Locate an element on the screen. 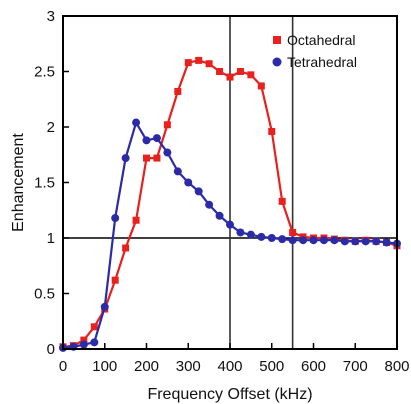 This screenshot has height=404, width=411. y-tick-label: 1.5 is located at coordinates (44, 183).